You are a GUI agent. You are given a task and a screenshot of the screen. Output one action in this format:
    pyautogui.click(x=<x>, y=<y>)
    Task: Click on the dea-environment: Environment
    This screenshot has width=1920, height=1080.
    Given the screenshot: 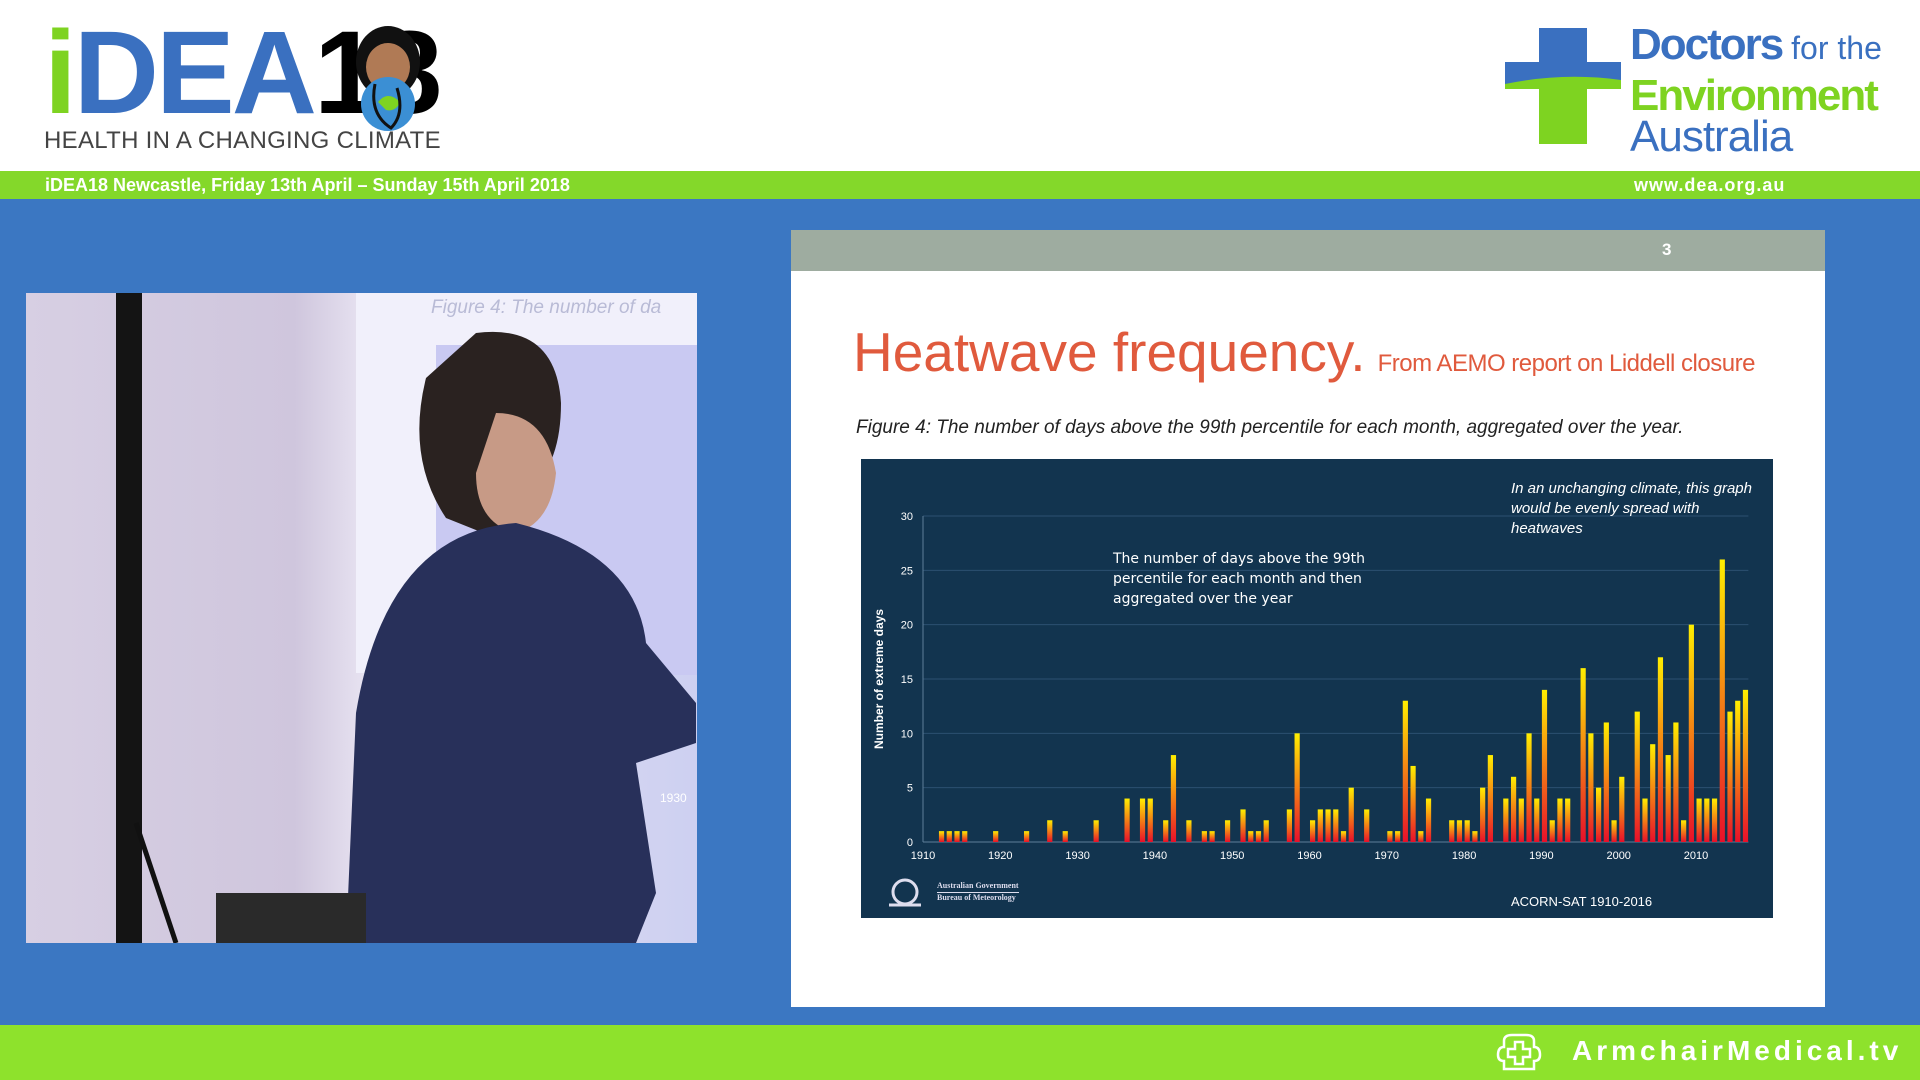 What is the action you would take?
    pyautogui.click(x=1754, y=95)
    